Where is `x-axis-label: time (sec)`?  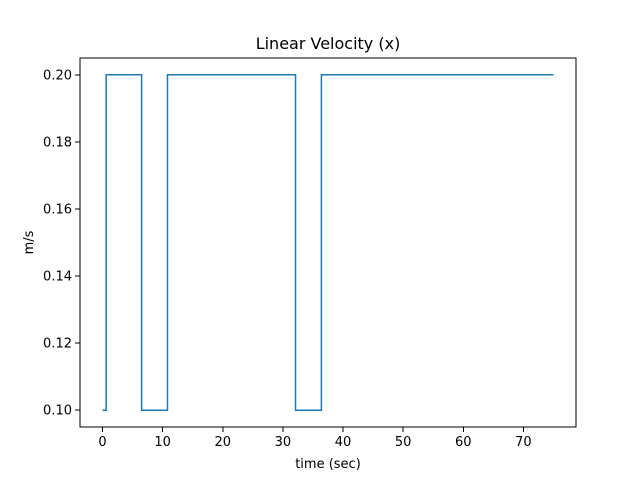
x-axis-label: time (sec) is located at coordinates (328, 464).